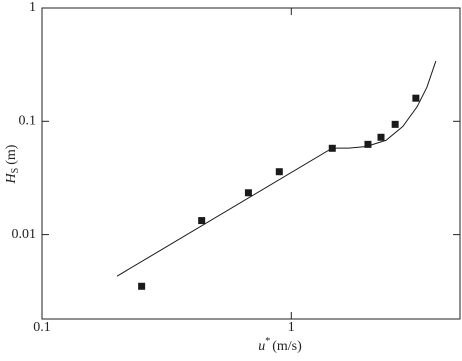 This screenshot has height=361, width=462. What do you see at coordinates (291, 327) in the screenshot?
I see `x-tick-label: 1` at bounding box center [291, 327].